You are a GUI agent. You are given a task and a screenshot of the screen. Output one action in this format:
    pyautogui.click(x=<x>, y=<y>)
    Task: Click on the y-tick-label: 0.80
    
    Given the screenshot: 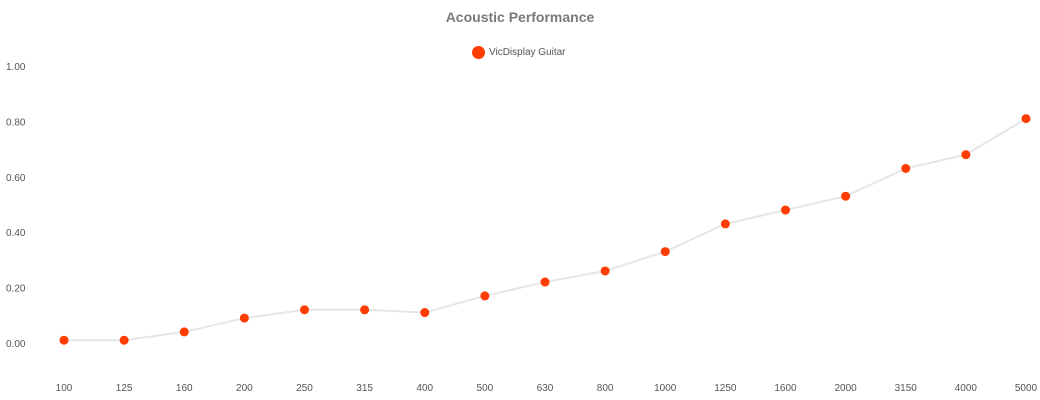 What is the action you would take?
    pyautogui.click(x=16, y=122)
    